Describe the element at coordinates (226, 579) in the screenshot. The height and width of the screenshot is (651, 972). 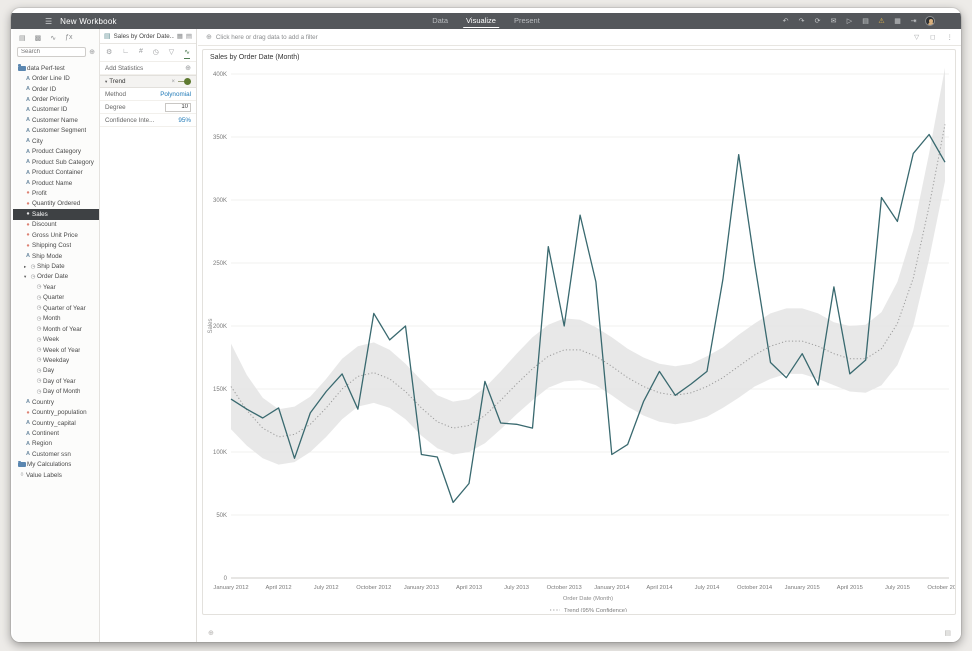
I see `svg-text: 0` at that location.